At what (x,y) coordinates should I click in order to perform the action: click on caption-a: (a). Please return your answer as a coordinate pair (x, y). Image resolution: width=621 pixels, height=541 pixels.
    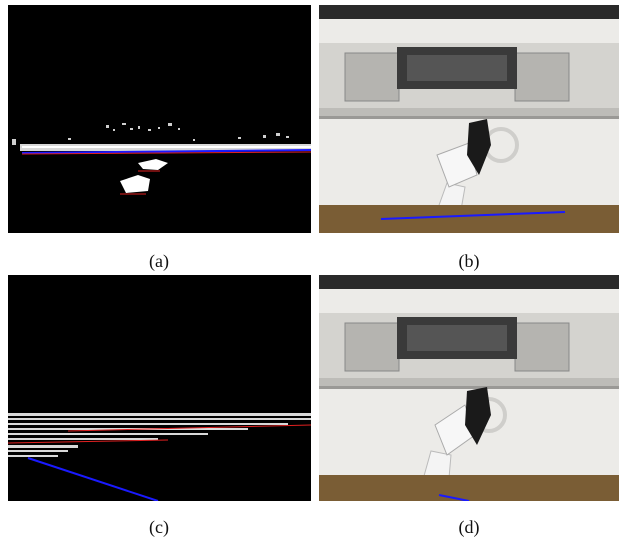
    Looking at the image, I should click on (159, 261).